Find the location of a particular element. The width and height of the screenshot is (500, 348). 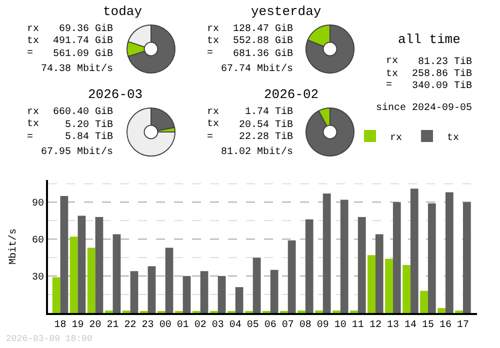

text: = 5.84 TiB is located at coordinates (70, 137).